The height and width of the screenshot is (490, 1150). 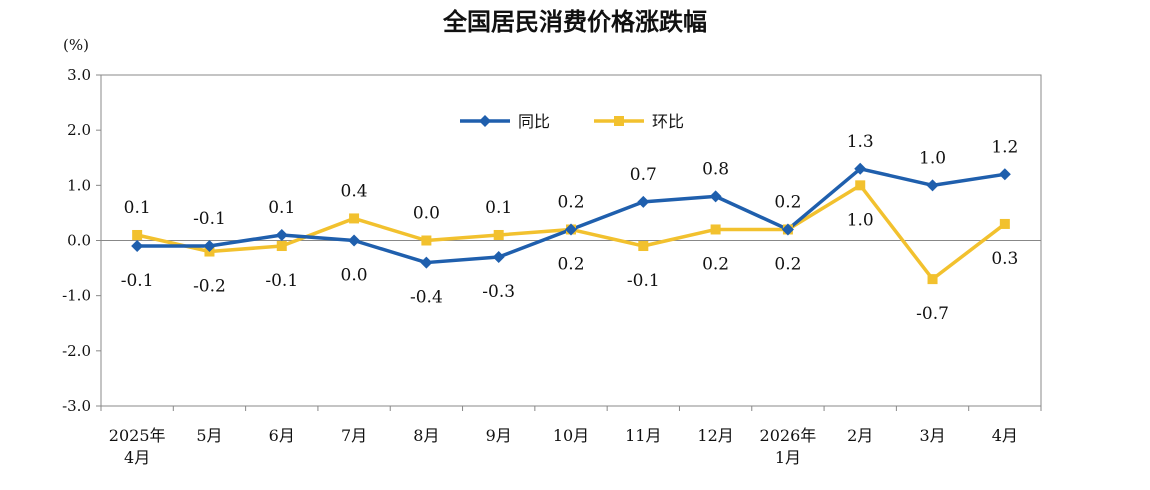 I want to click on series-0-data-label: -0.4, so click(x=426, y=298).